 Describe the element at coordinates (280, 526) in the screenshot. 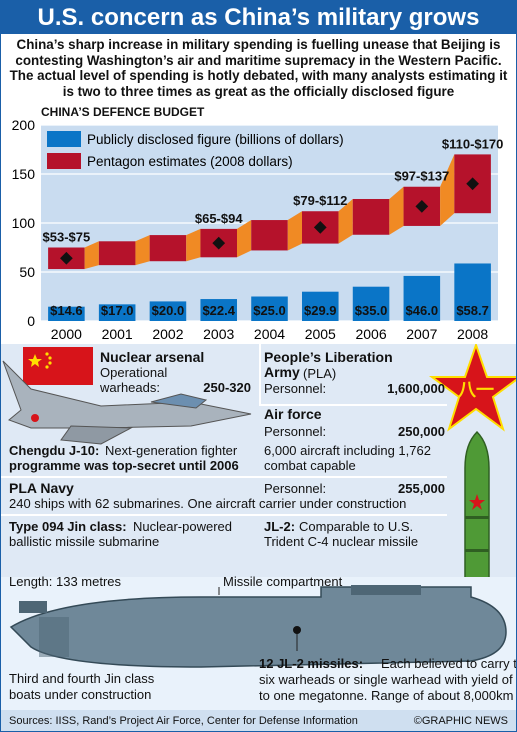

I see `jl2-title: JL-2:` at that location.